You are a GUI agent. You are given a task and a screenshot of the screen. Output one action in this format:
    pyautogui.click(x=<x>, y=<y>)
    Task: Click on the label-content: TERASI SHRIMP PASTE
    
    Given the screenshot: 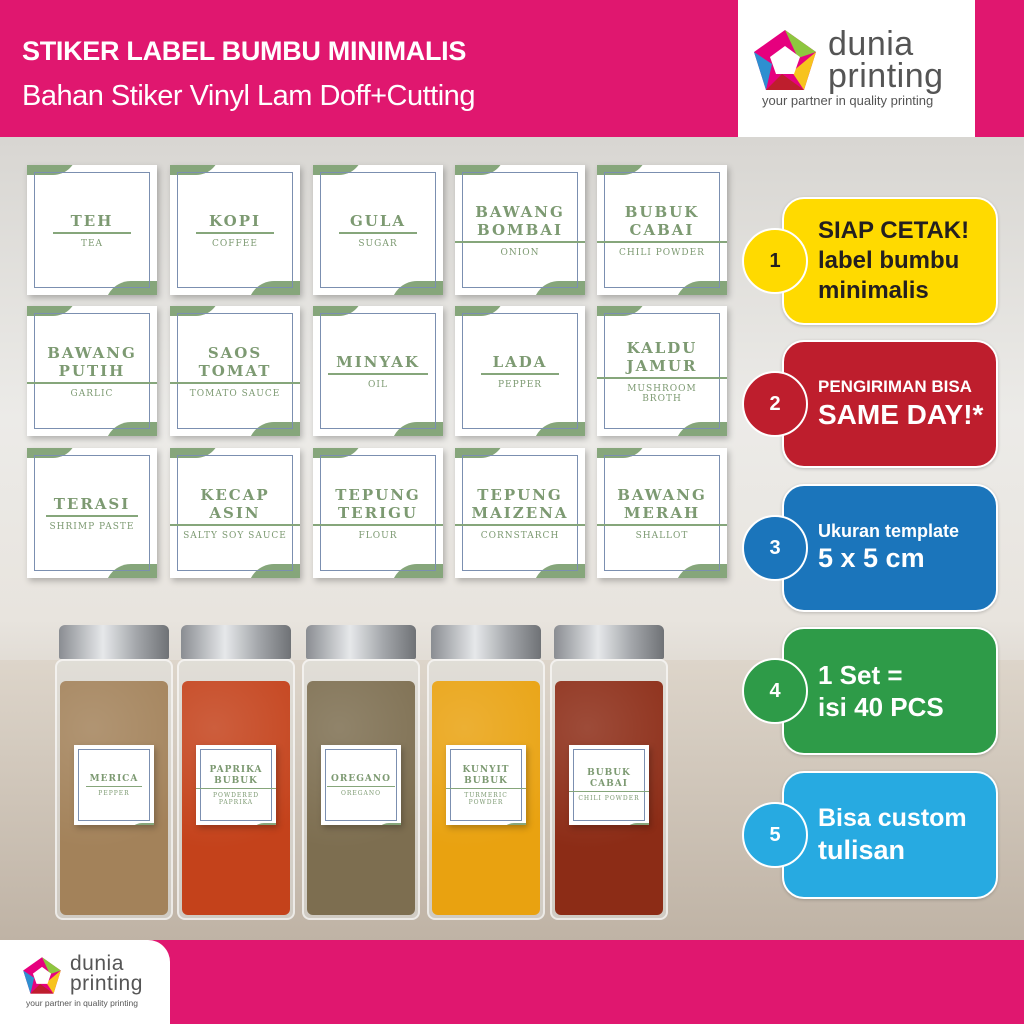 What is the action you would take?
    pyautogui.click(x=92, y=513)
    